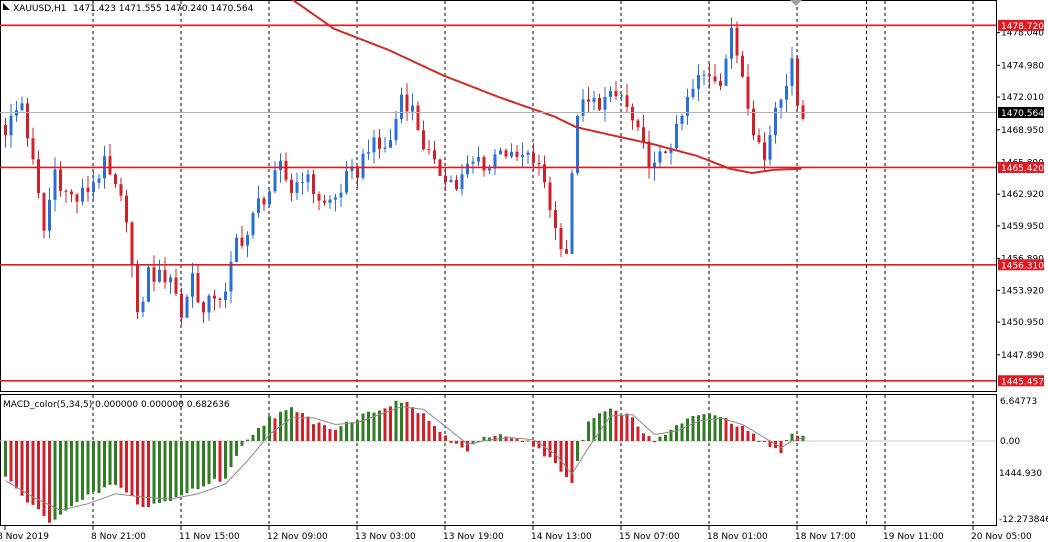 The height and width of the screenshot is (542, 1048). I want to click on time-label: 8 Nov 2019, so click(24, 537).